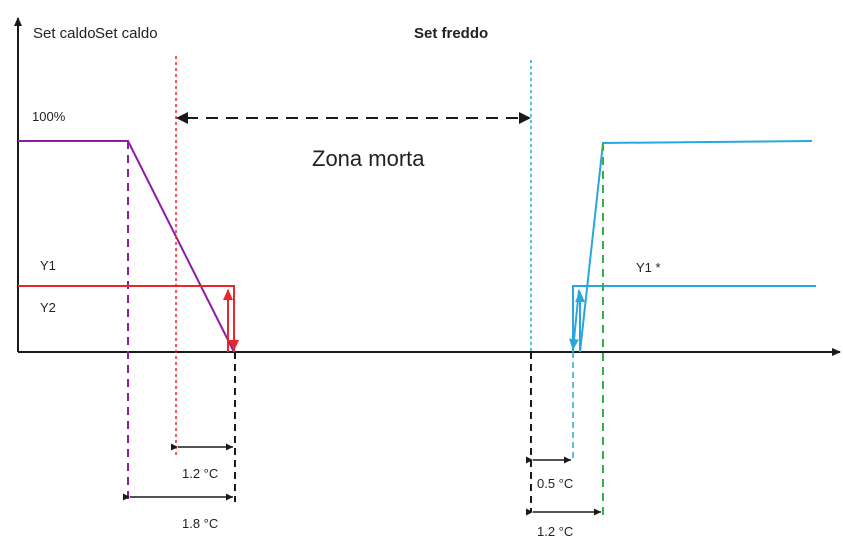  Describe the element at coordinates (555, 483) in the screenshot. I see `dim-label-0-5: 0.5 °C` at that location.